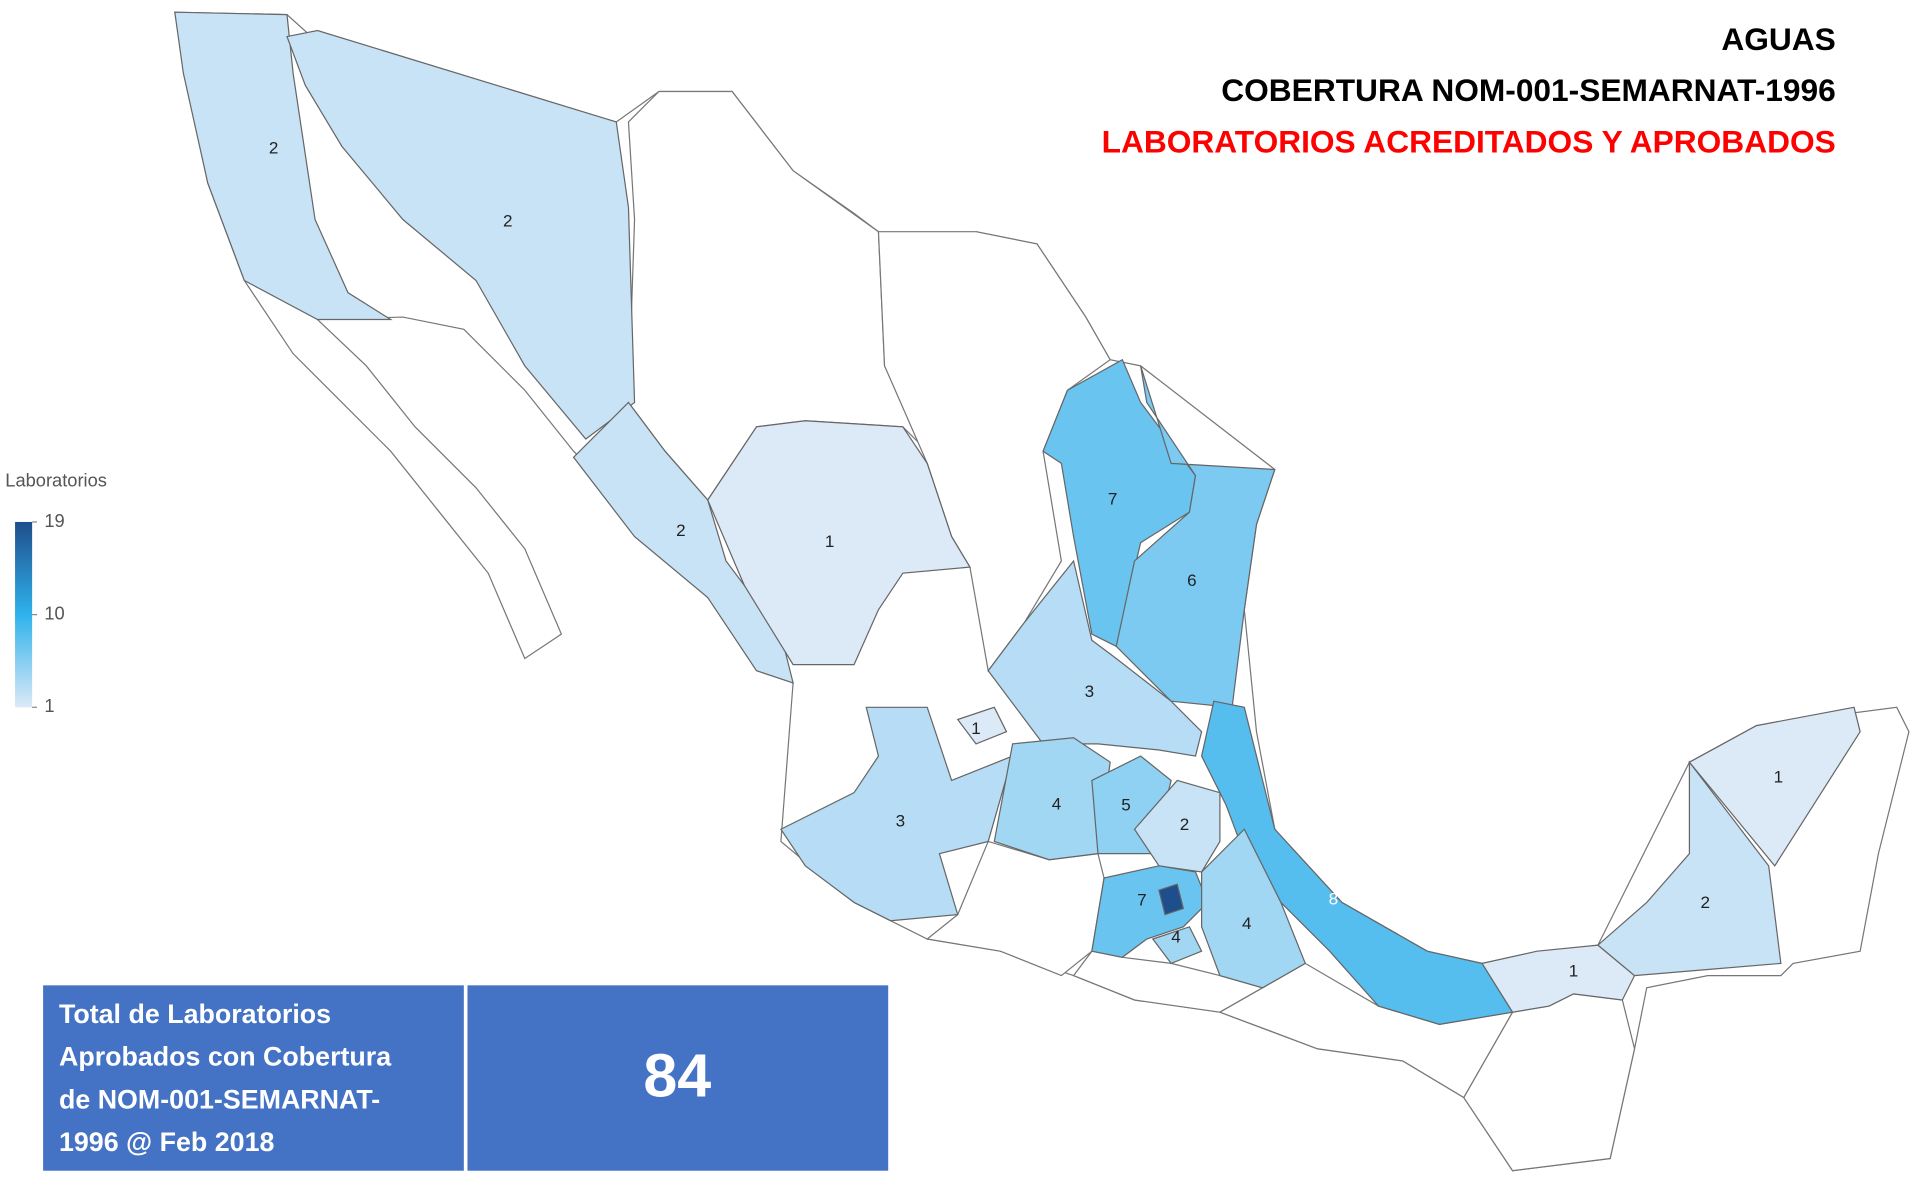 Image resolution: width=1913 pixels, height=1189 pixels. I want to click on title-line: COBERTURA NOM-001-SEMARNAT-1996, so click(1528, 90).